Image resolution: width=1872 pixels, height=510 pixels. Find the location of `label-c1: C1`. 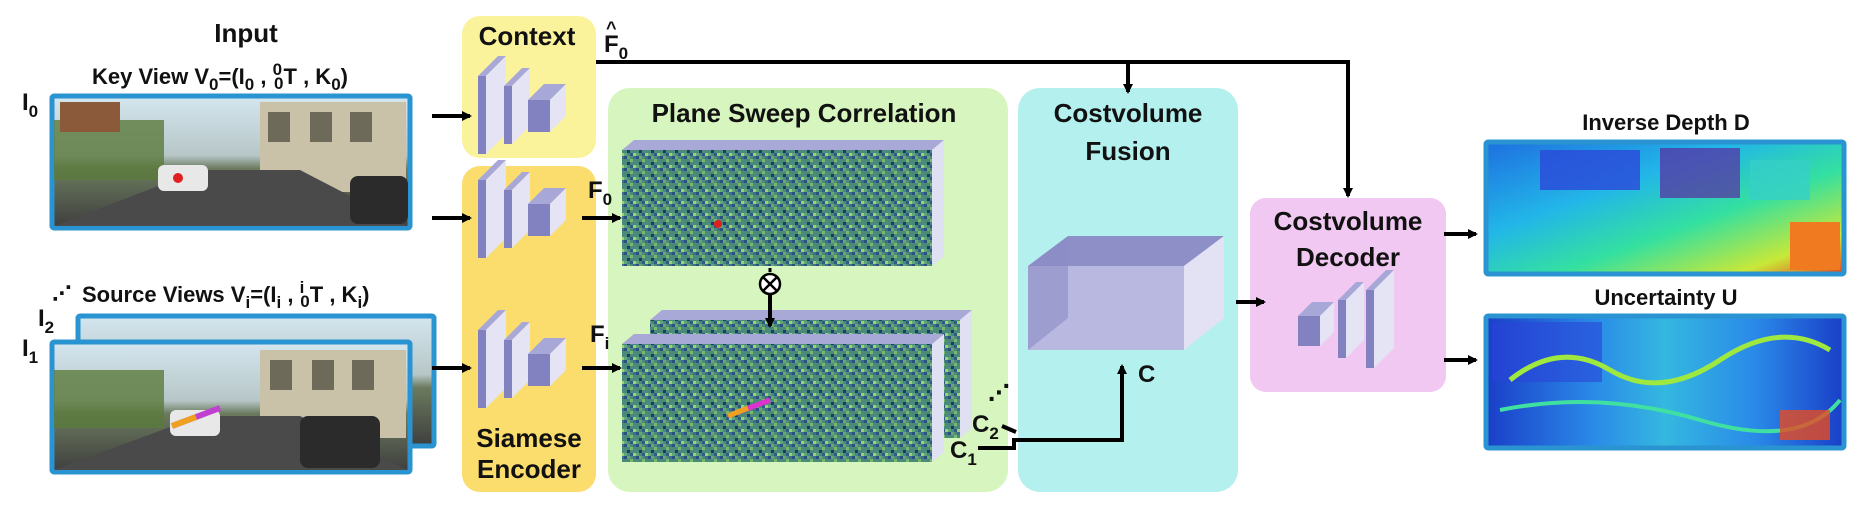

label-c1: C1 is located at coordinates (963, 453).